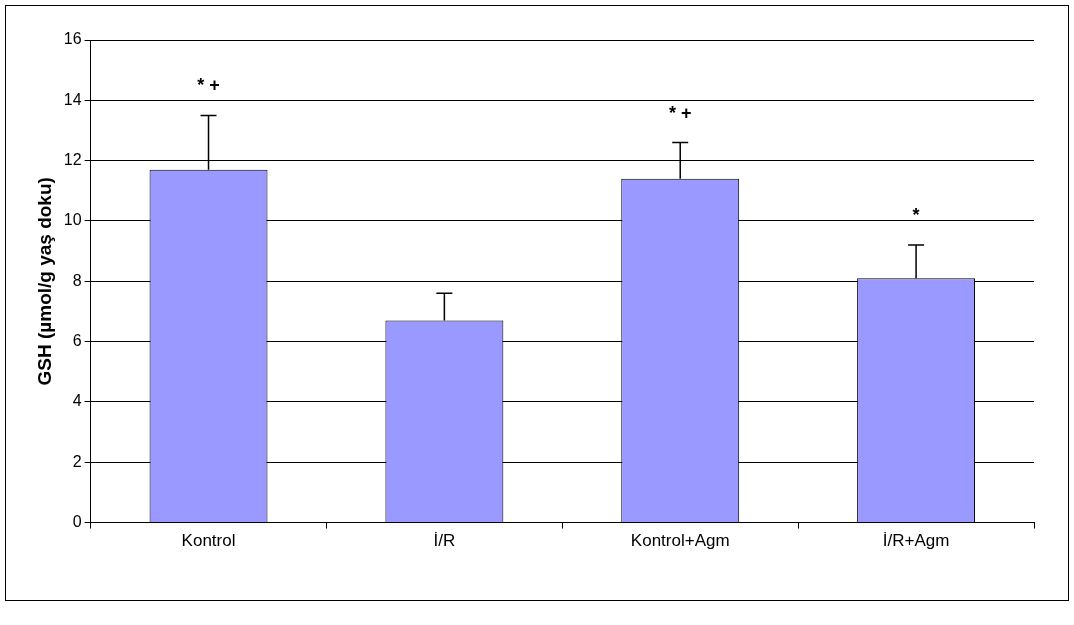  Describe the element at coordinates (208, 541) in the screenshot. I see `x-tick-label: Kontrol` at that location.